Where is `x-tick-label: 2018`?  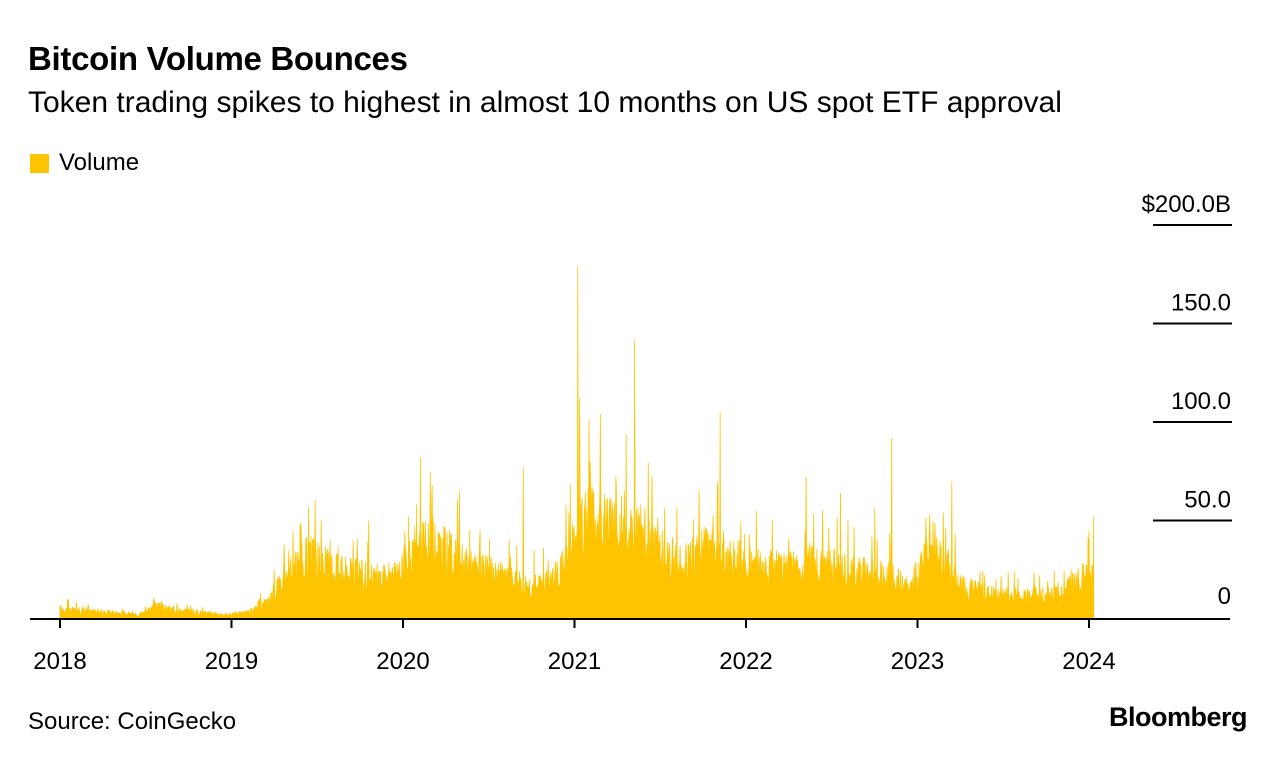 x-tick-label: 2018 is located at coordinates (59, 661).